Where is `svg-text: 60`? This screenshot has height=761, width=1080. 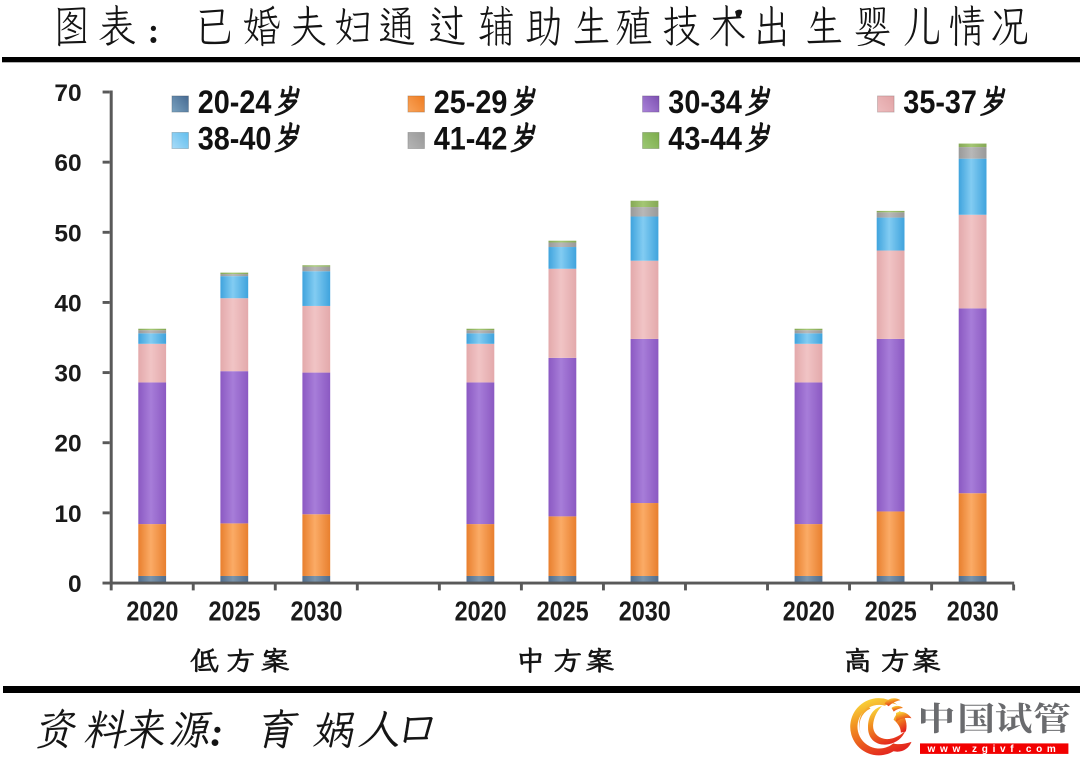 svg-text: 60 is located at coordinates (67, 163).